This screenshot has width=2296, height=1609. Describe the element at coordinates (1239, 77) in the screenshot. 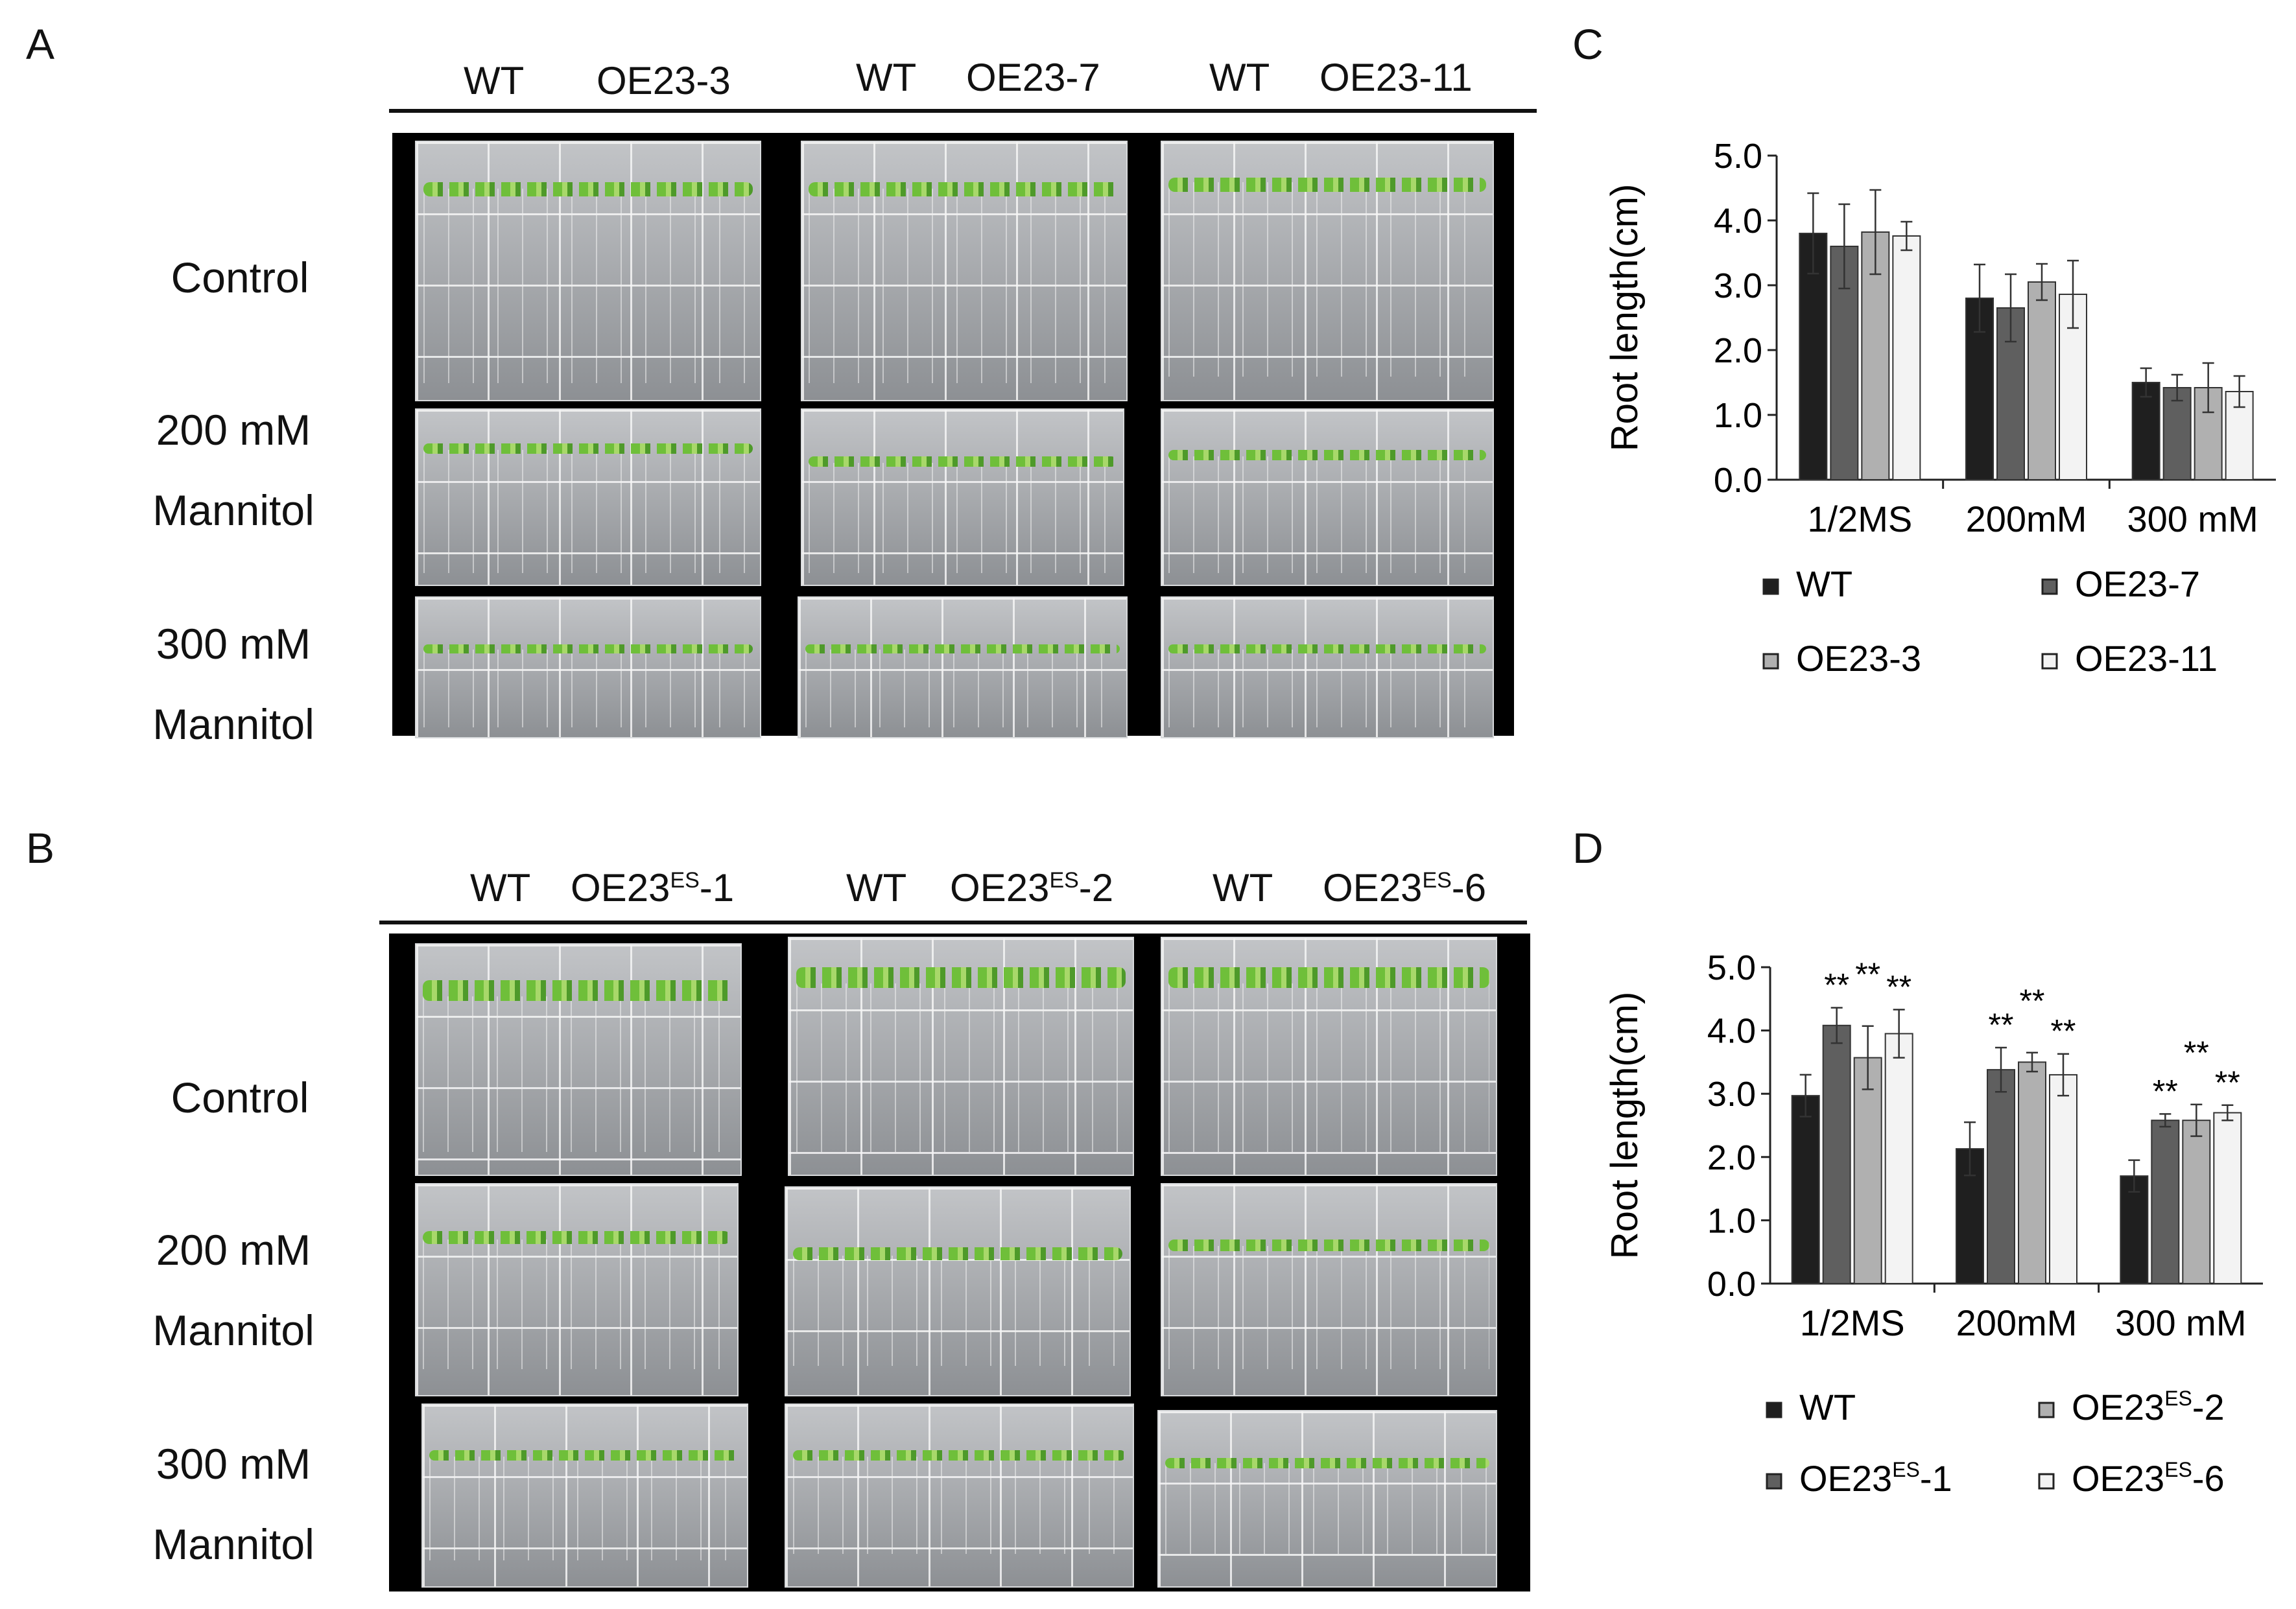

I see `column-label-wt-3: WT` at that location.